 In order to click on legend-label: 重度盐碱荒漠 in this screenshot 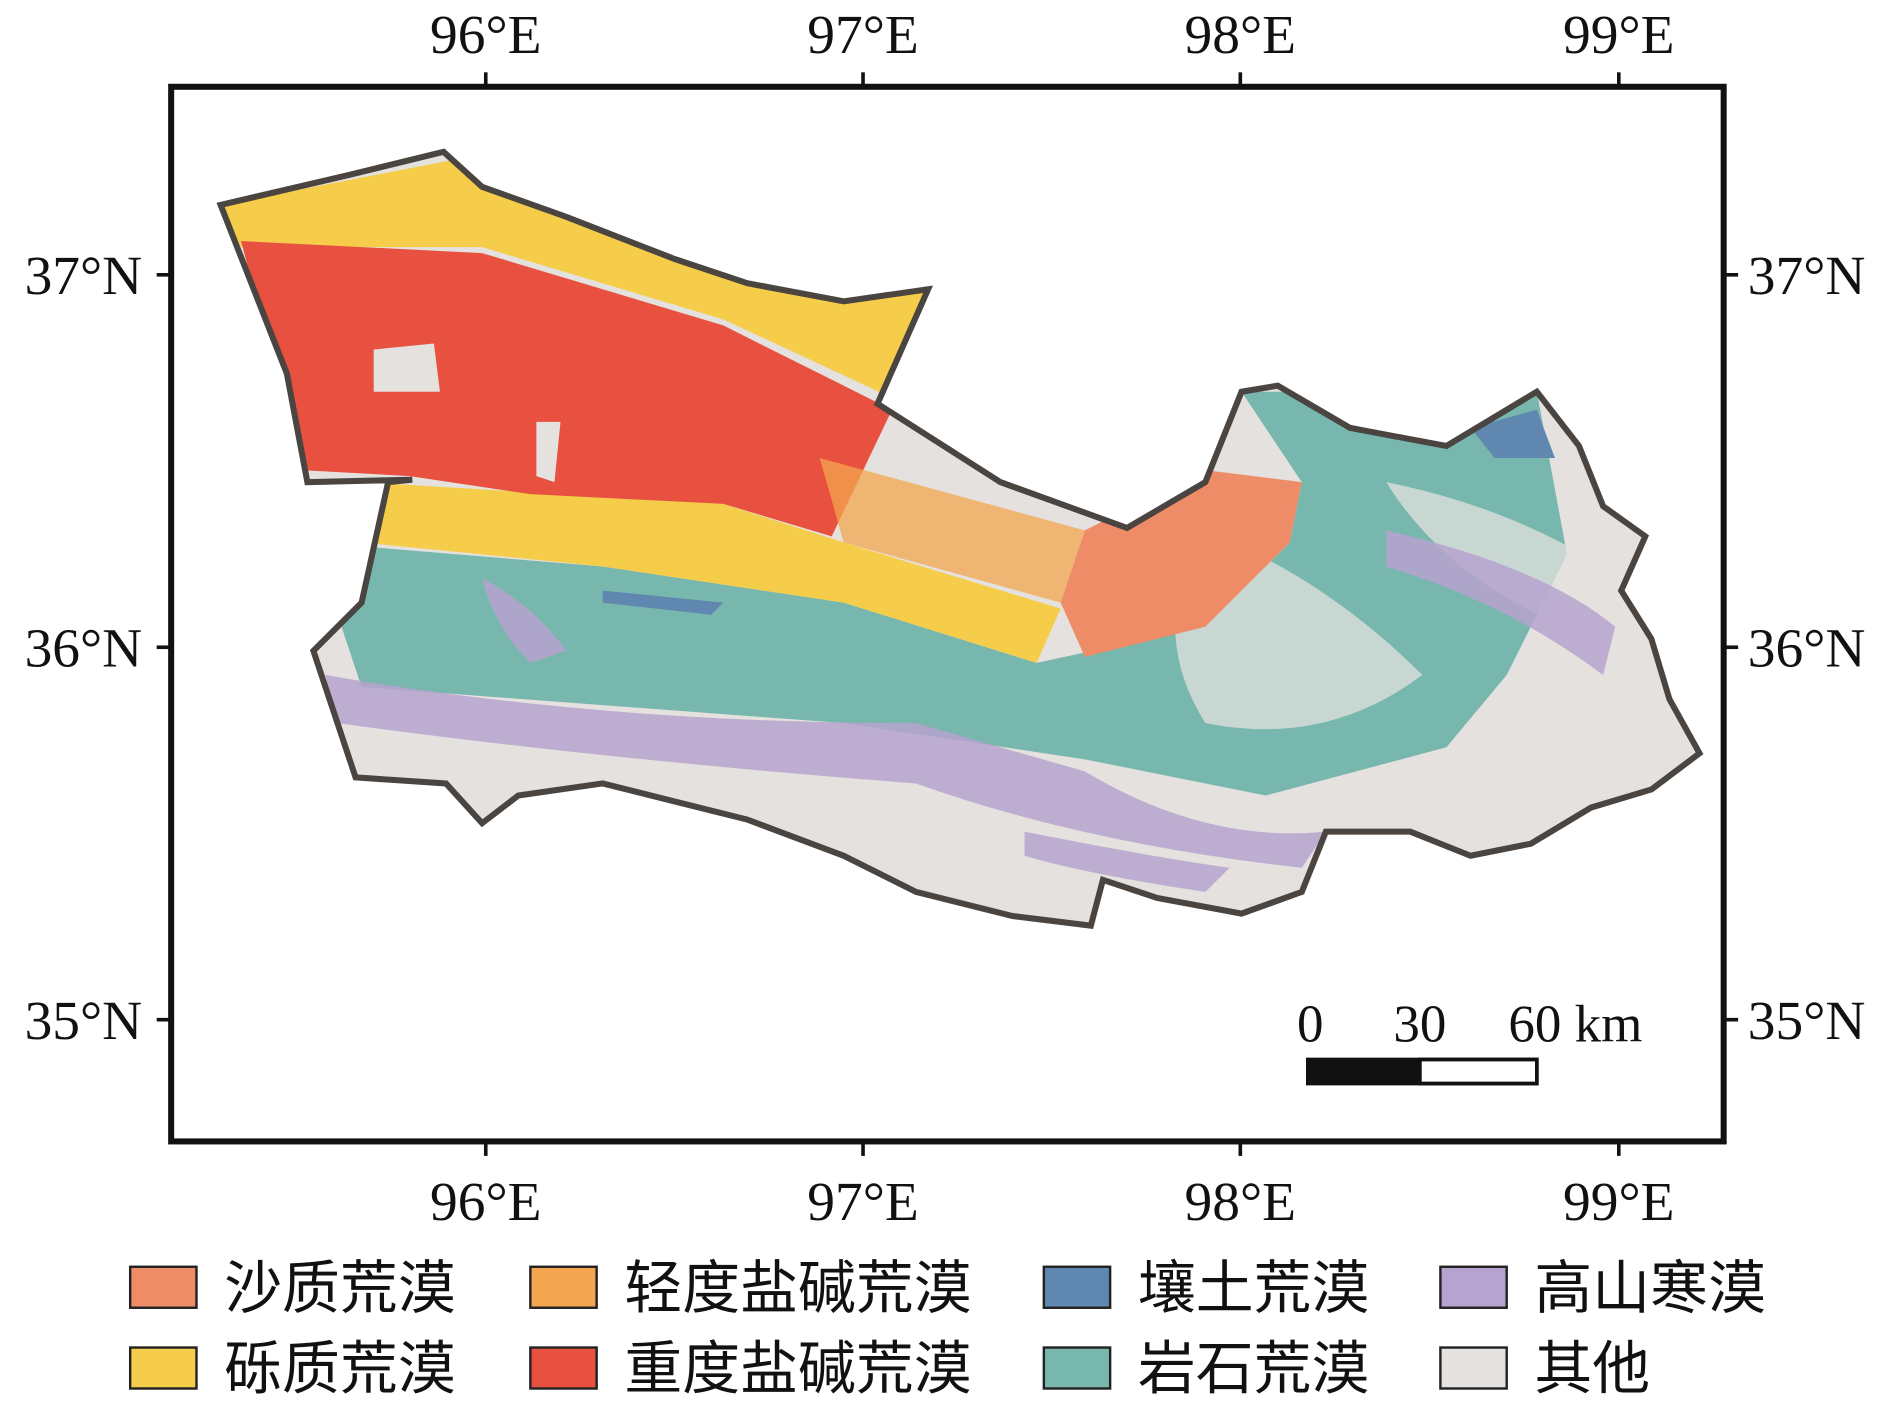, I will do `click(797, 1369)`.